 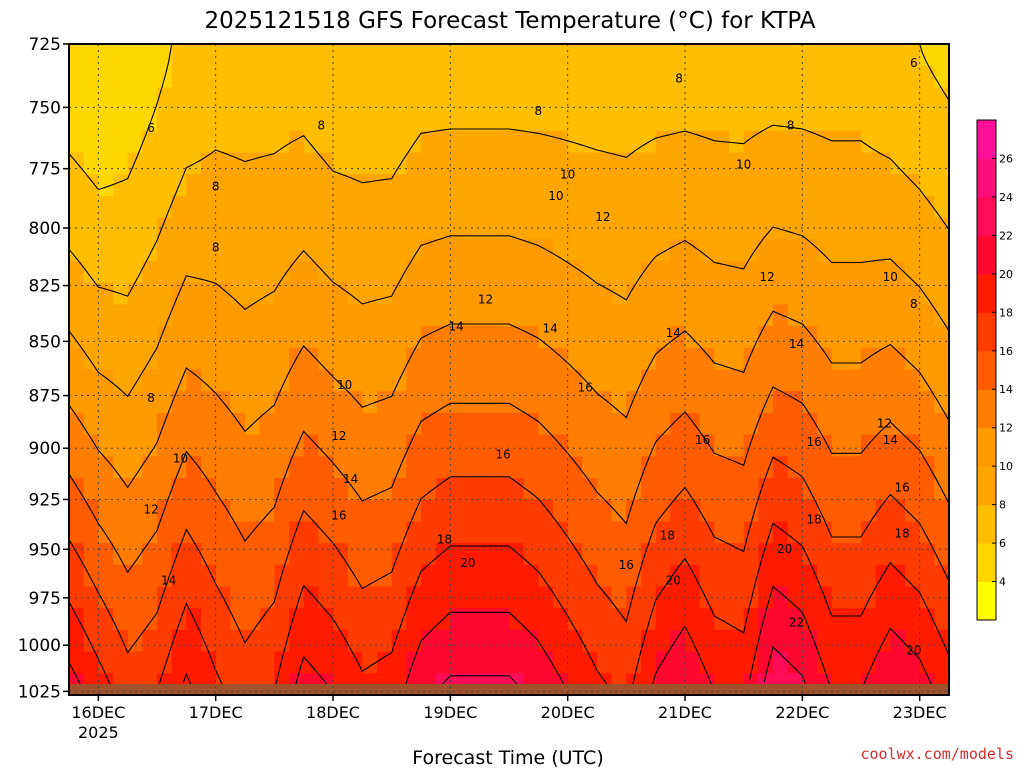 What do you see at coordinates (45, 342) in the screenshot?
I see `y-tick-label: 850` at bounding box center [45, 342].